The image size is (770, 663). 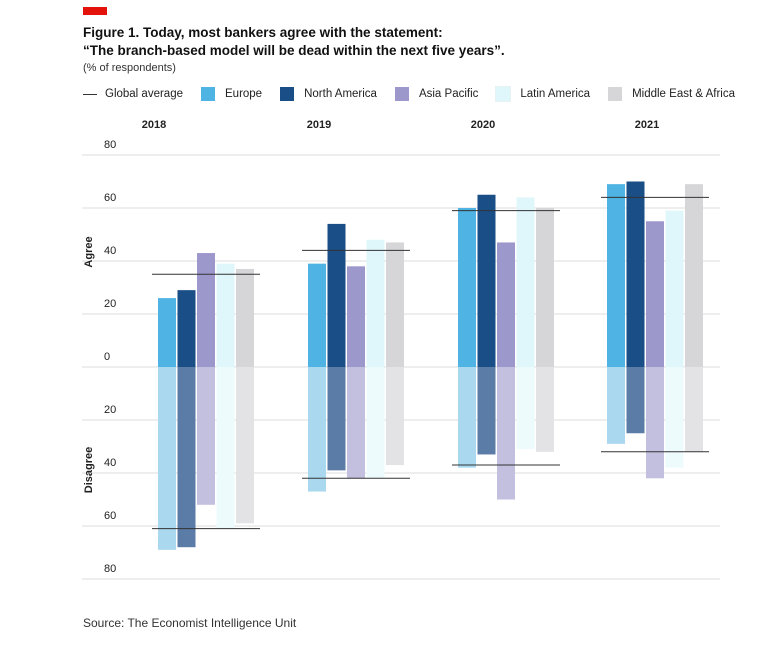 I want to click on legend-north-america: North America, so click(x=328, y=94).